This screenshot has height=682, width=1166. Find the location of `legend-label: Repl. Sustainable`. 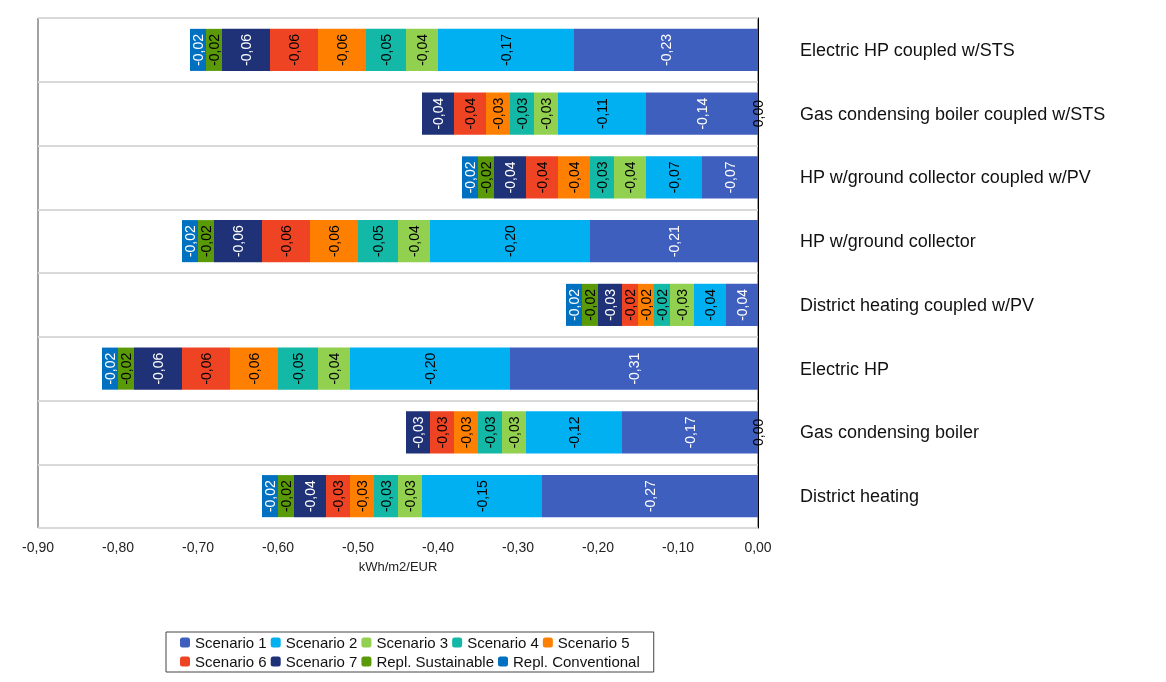

legend-label: Repl. Sustainable is located at coordinates (435, 661).